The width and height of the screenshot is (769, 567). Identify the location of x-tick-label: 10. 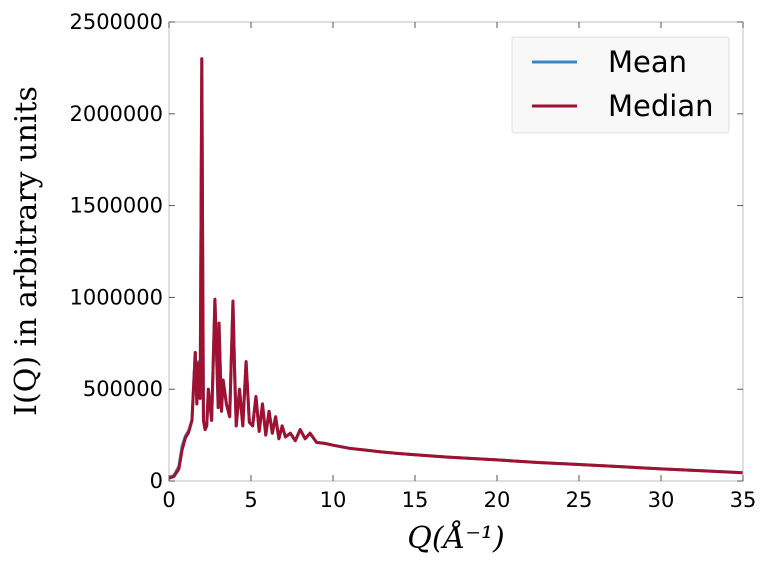
(333, 500).